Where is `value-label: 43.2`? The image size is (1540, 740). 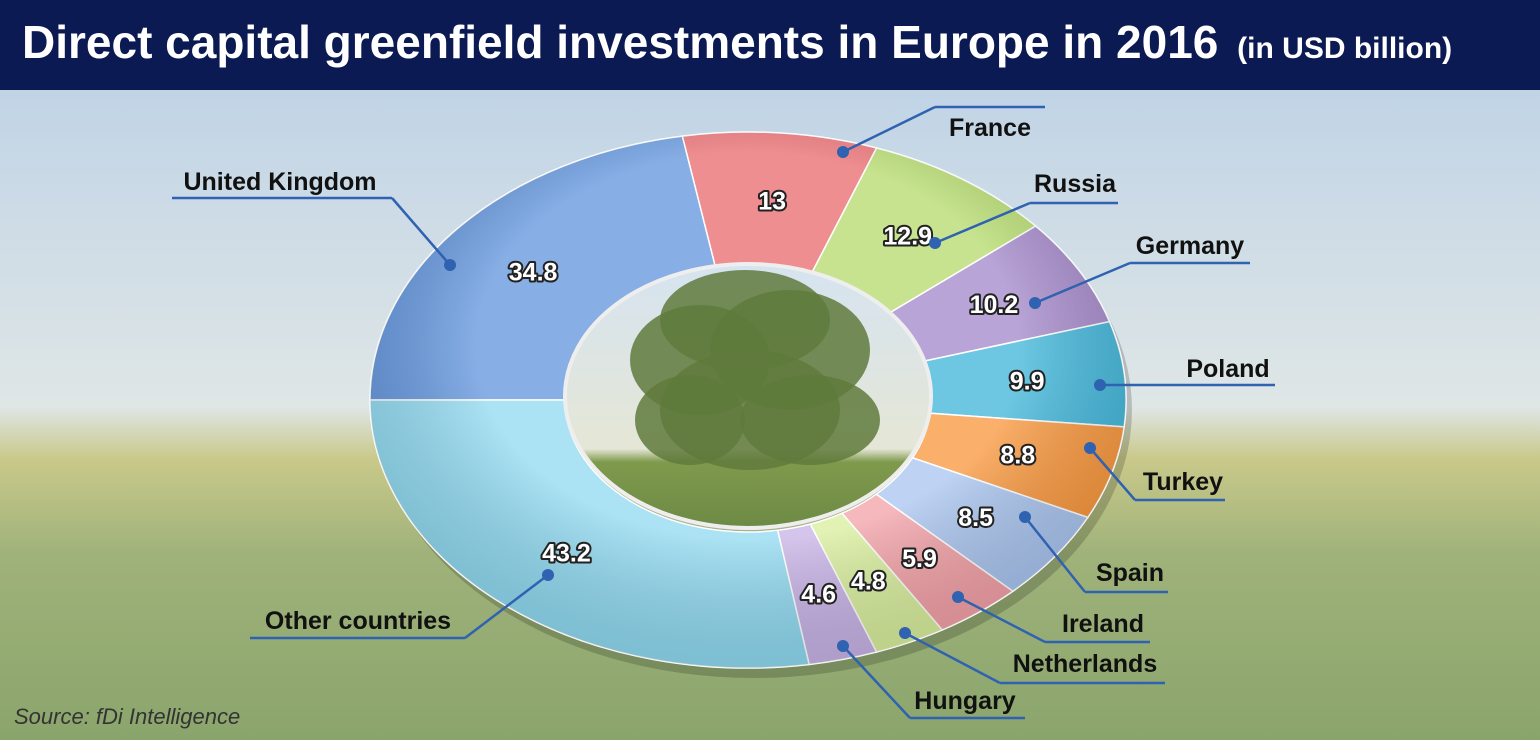 value-label: 43.2 is located at coordinates (566, 553).